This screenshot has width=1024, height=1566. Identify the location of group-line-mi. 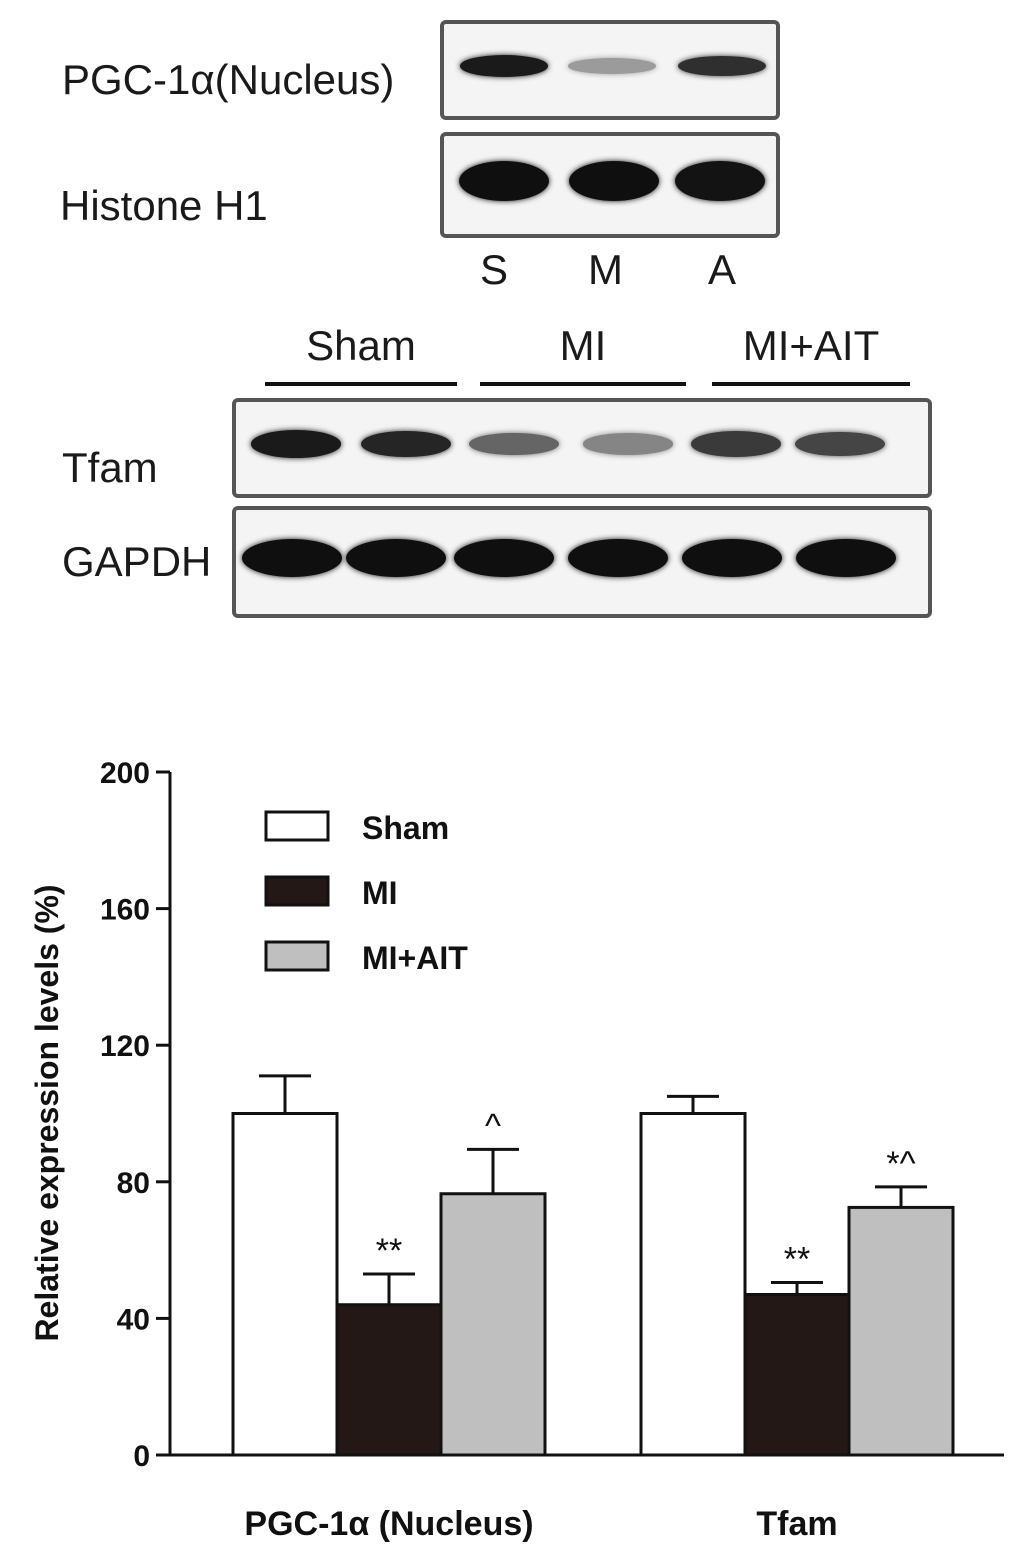
(583, 384).